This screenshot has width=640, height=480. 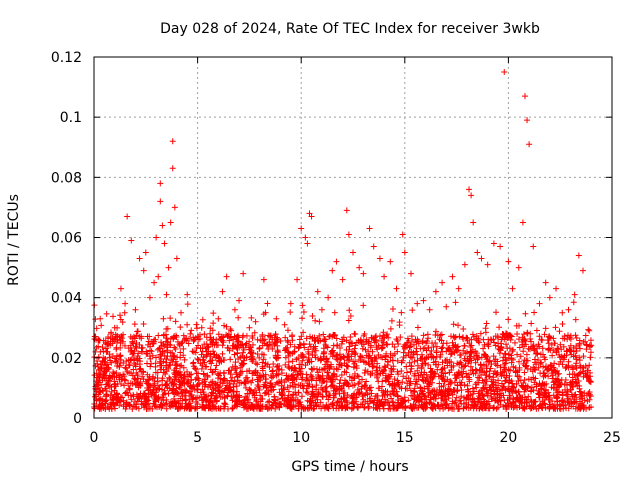 I want to click on y-tick-label: 0.1, so click(x=71, y=118).